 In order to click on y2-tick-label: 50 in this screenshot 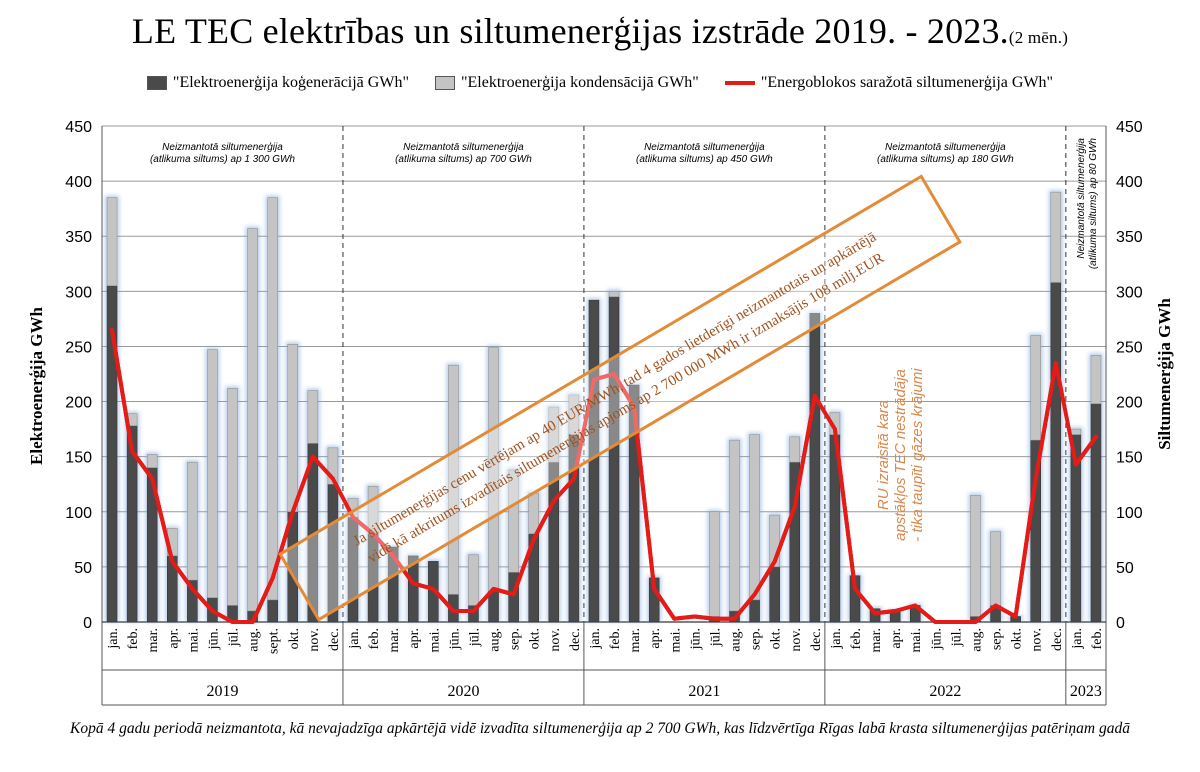, I will do `click(1125, 568)`.